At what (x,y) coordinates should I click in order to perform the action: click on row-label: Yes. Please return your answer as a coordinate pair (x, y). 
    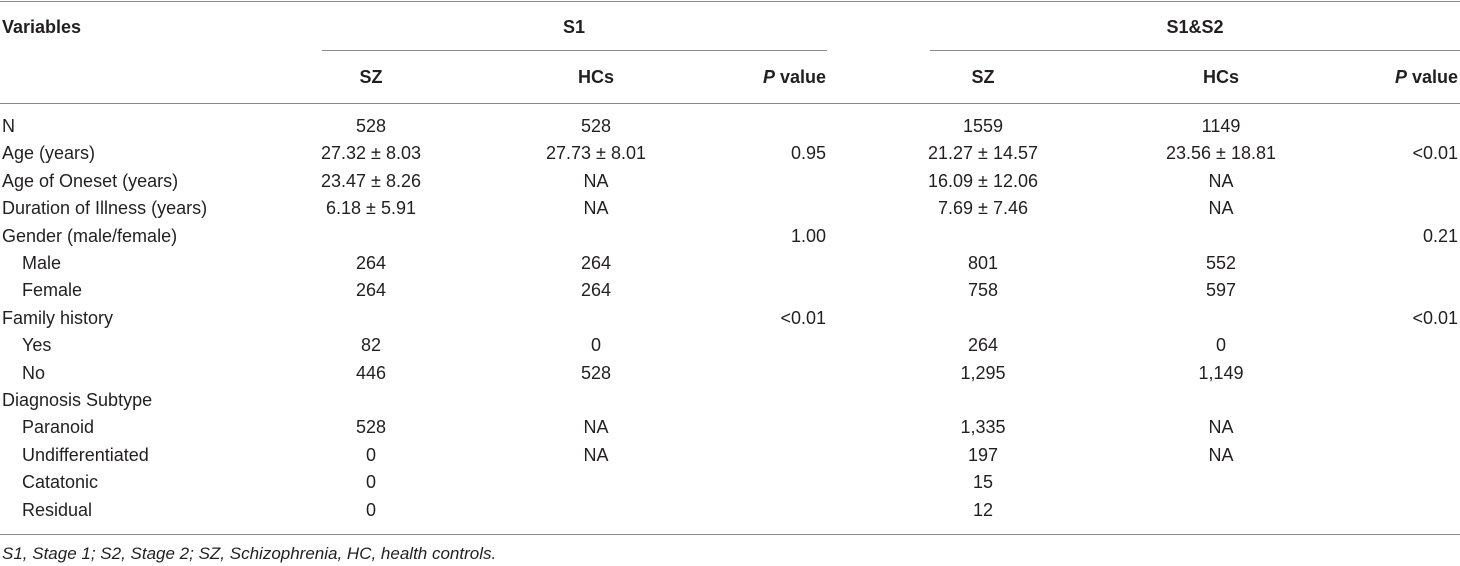
    Looking at the image, I should click on (37, 345).